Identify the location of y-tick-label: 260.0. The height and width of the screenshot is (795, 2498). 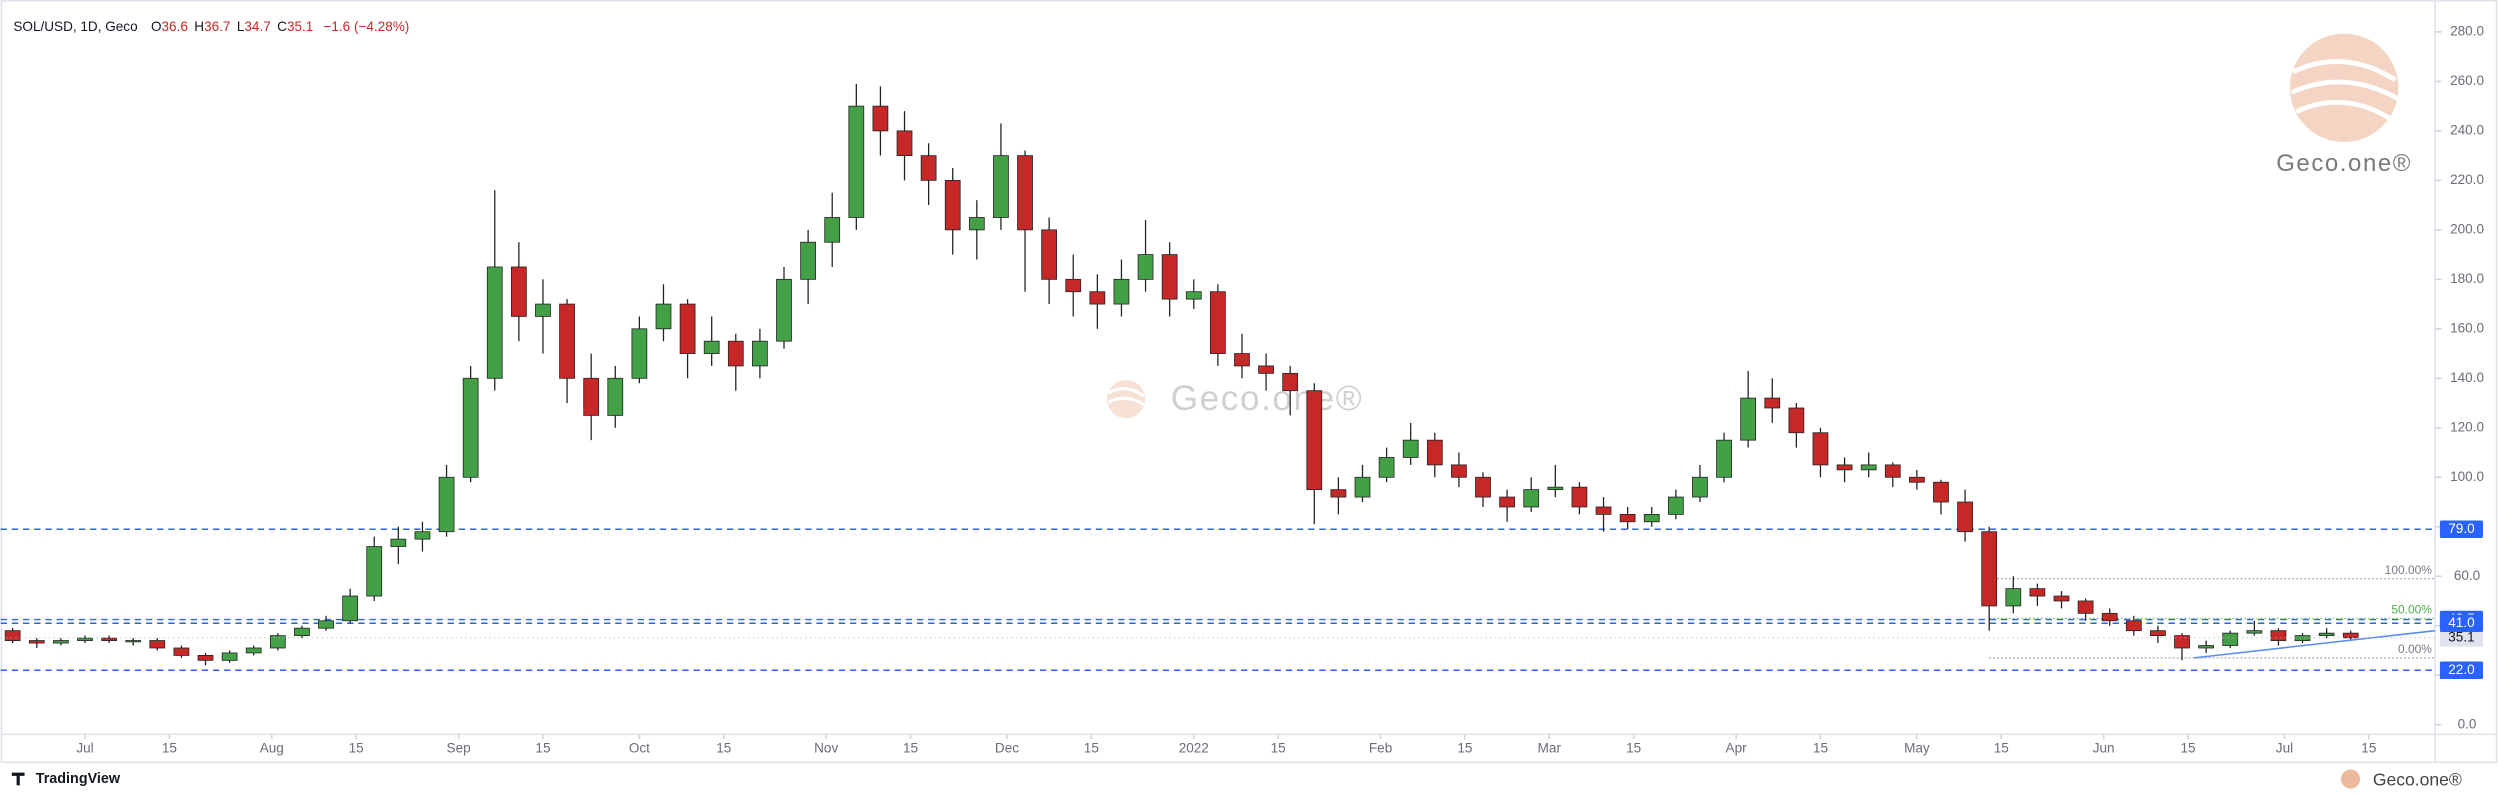
(2467, 80).